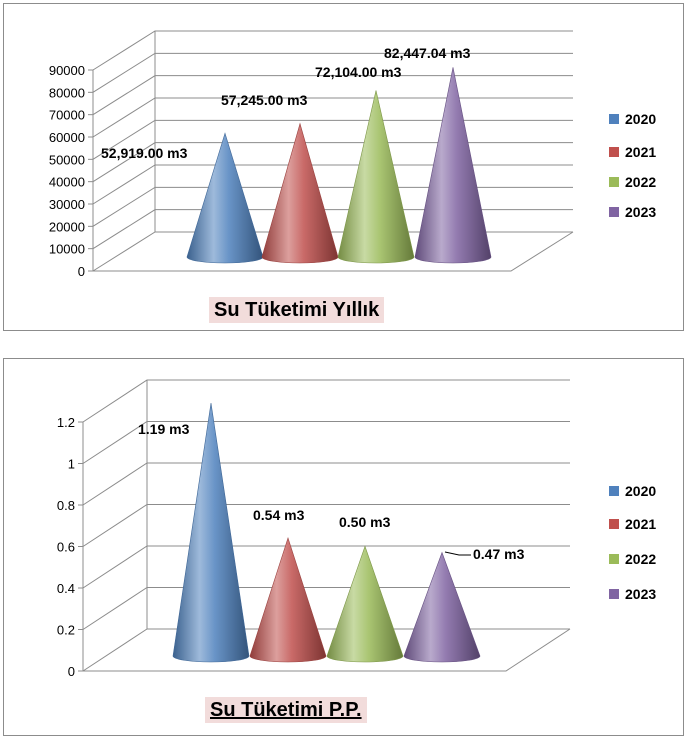  Describe the element at coordinates (67, 92) in the screenshot. I see `y-tick-label: 80000` at that location.